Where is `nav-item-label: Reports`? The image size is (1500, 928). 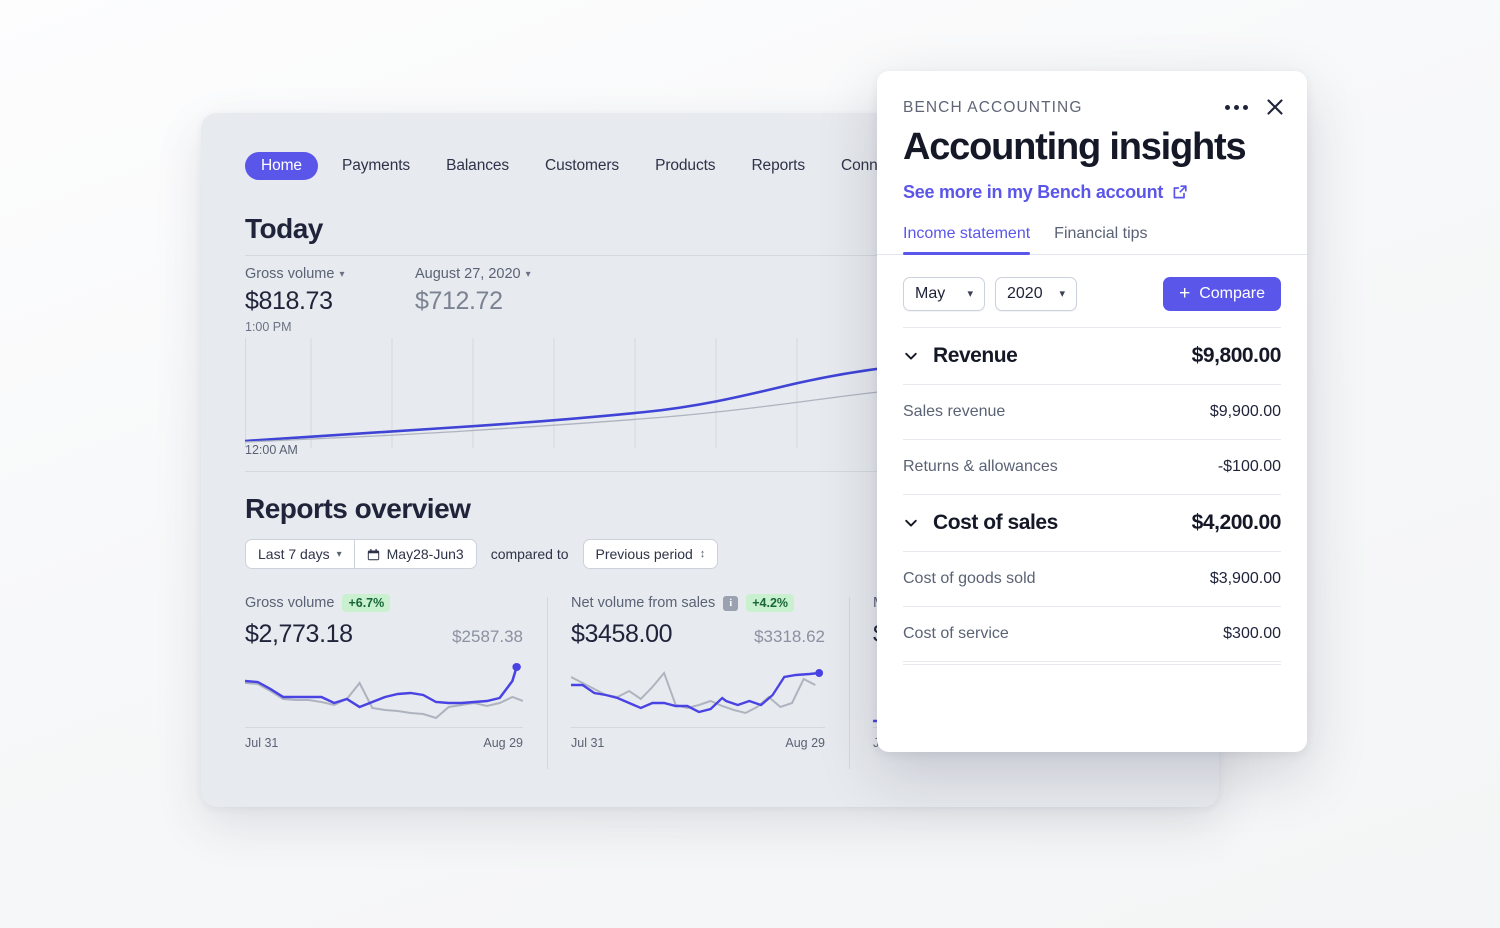
nav-item-label: Reports is located at coordinates (778, 165).